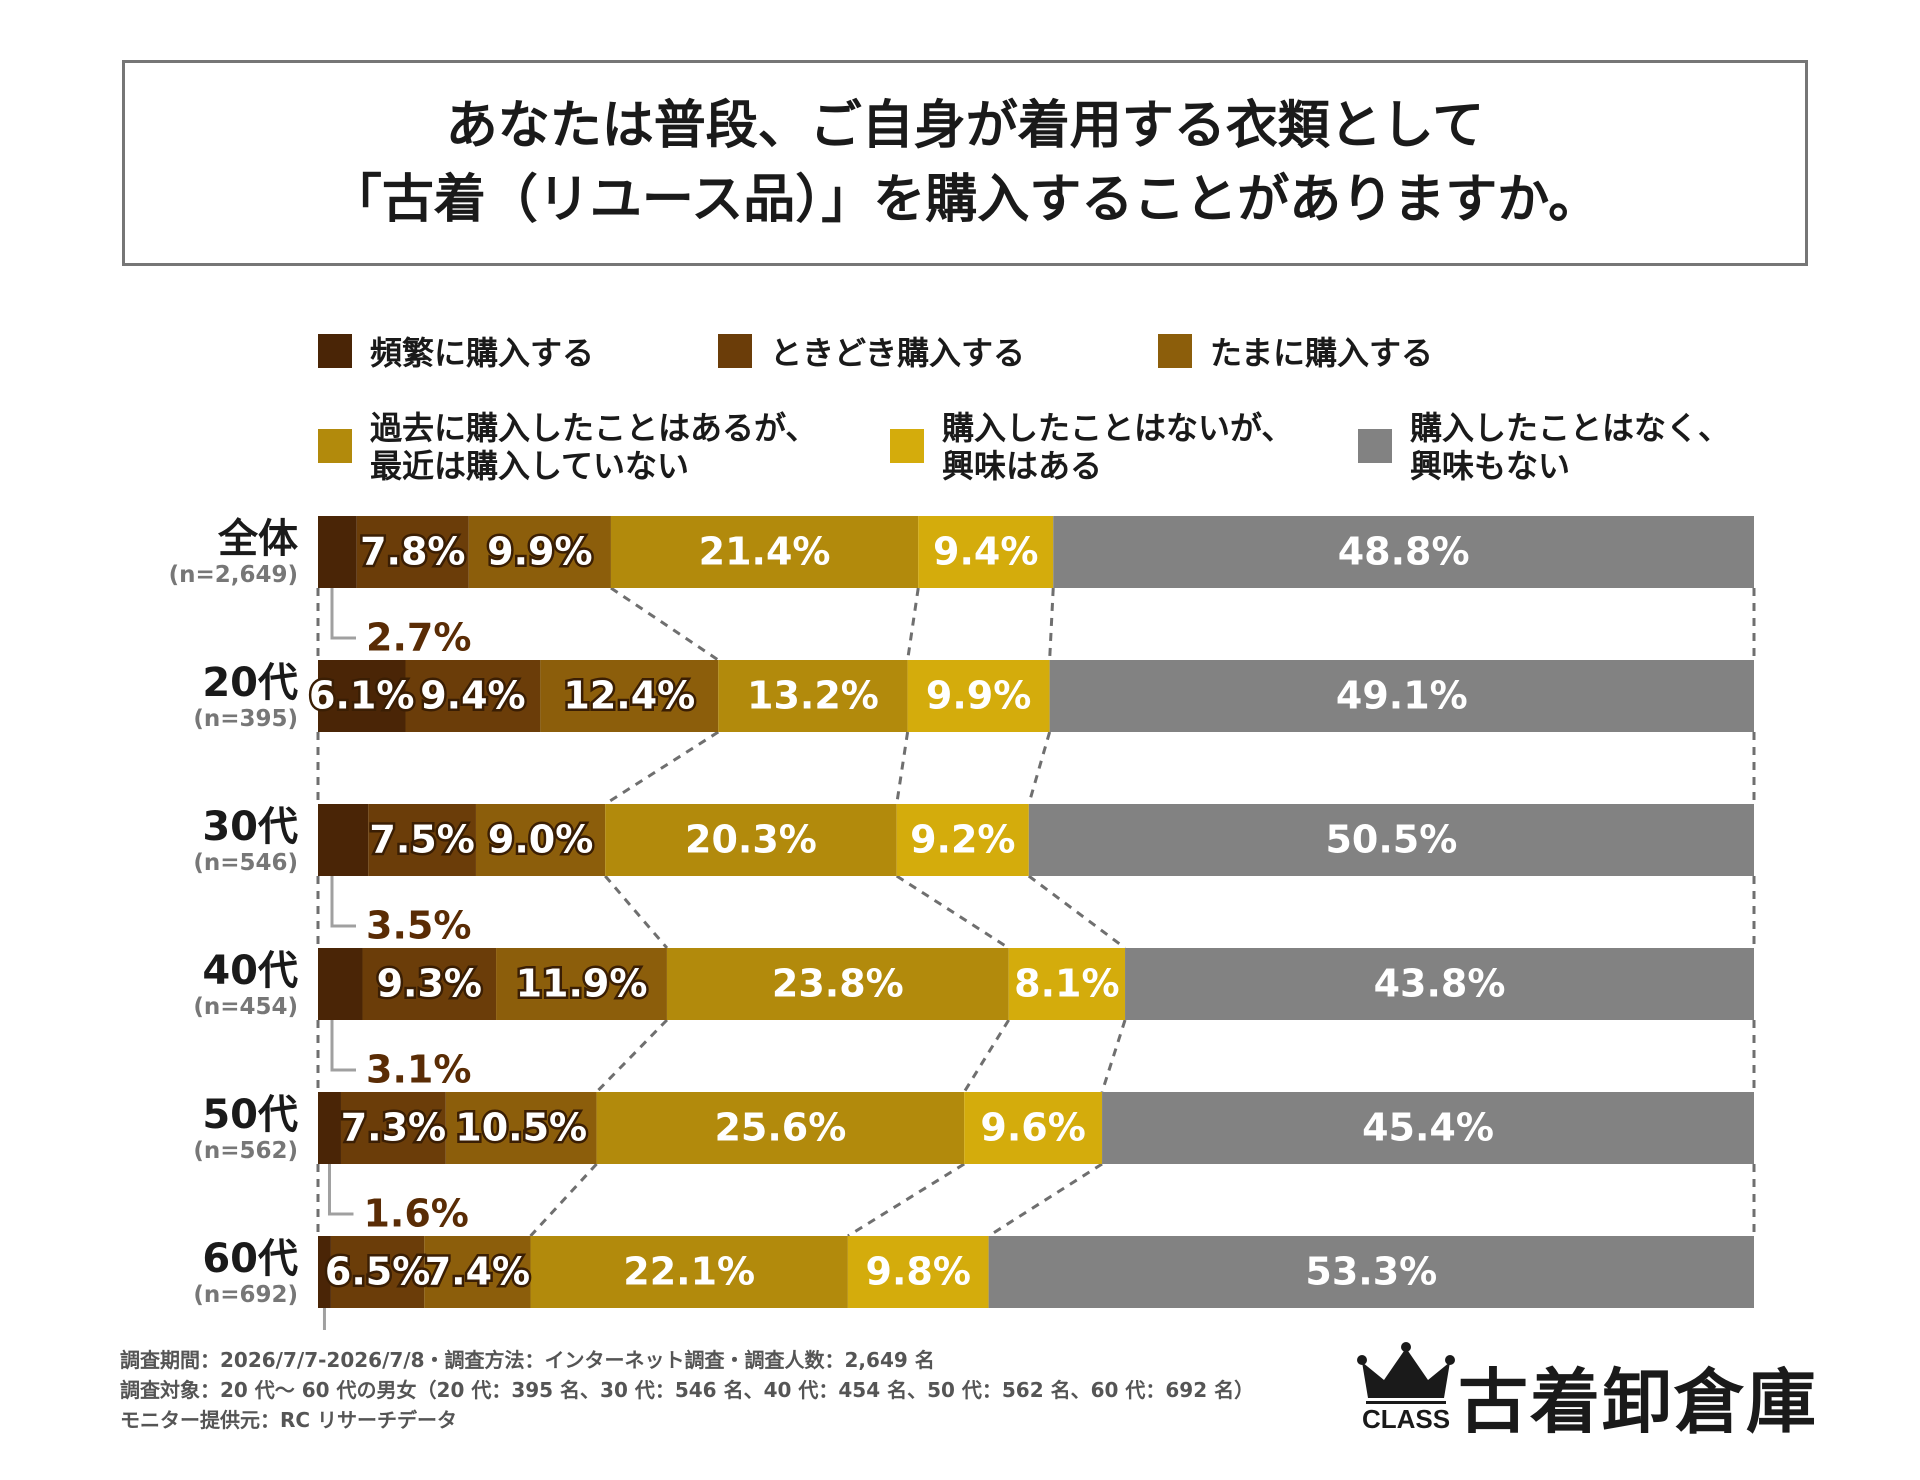 This screenshot has width=1920, height=1480. Describe the element at coordinates (482, 353) in the screenshot. I see `legend-label-frequent: 頻繁に購入する` at that location.